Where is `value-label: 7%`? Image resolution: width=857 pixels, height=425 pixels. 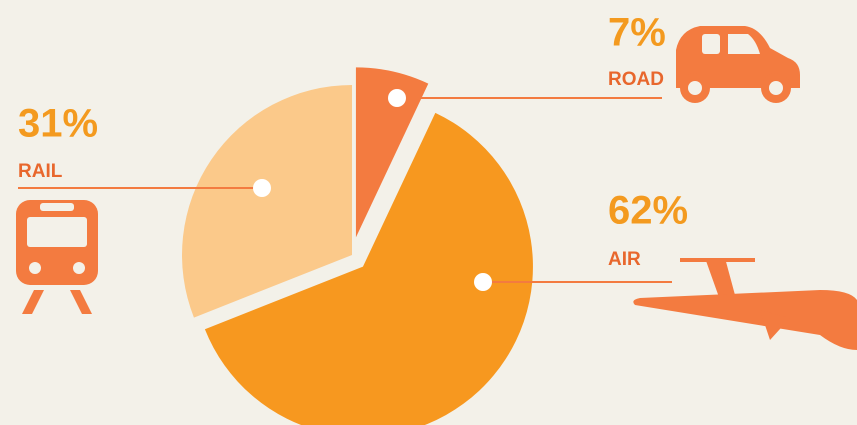
value-label: 7% is located at coordinates (637, 33).